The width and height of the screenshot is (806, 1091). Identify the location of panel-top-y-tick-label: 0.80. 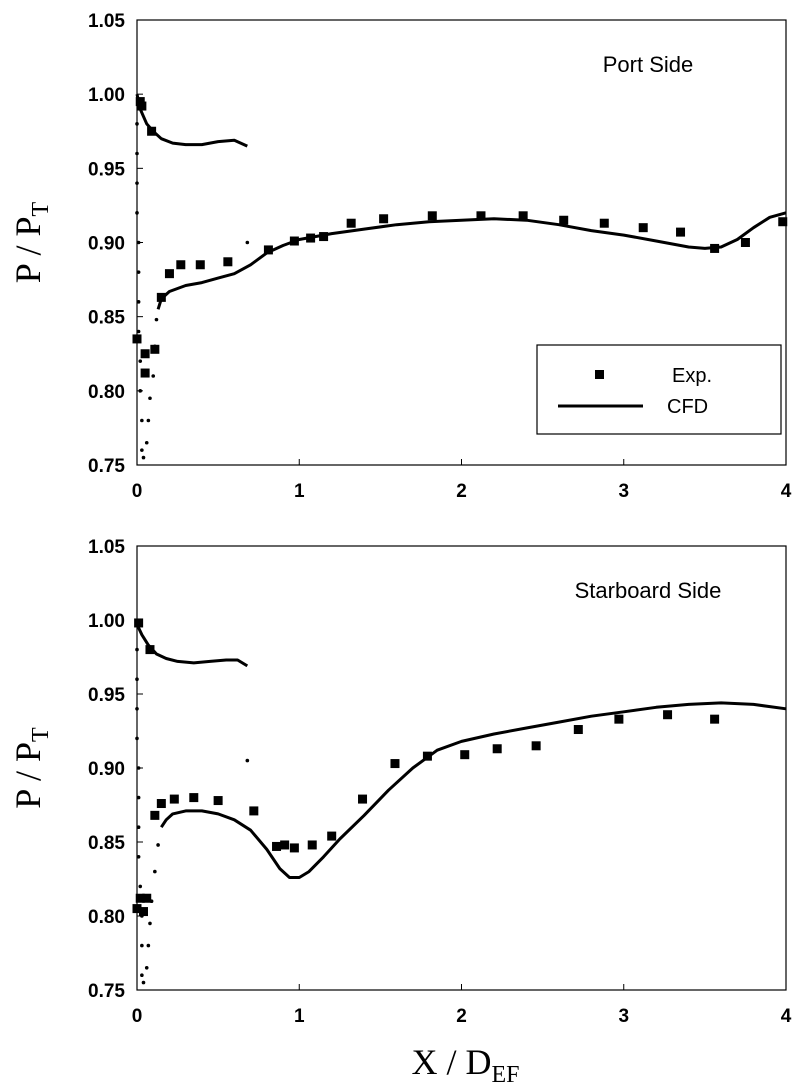
(106, 392).